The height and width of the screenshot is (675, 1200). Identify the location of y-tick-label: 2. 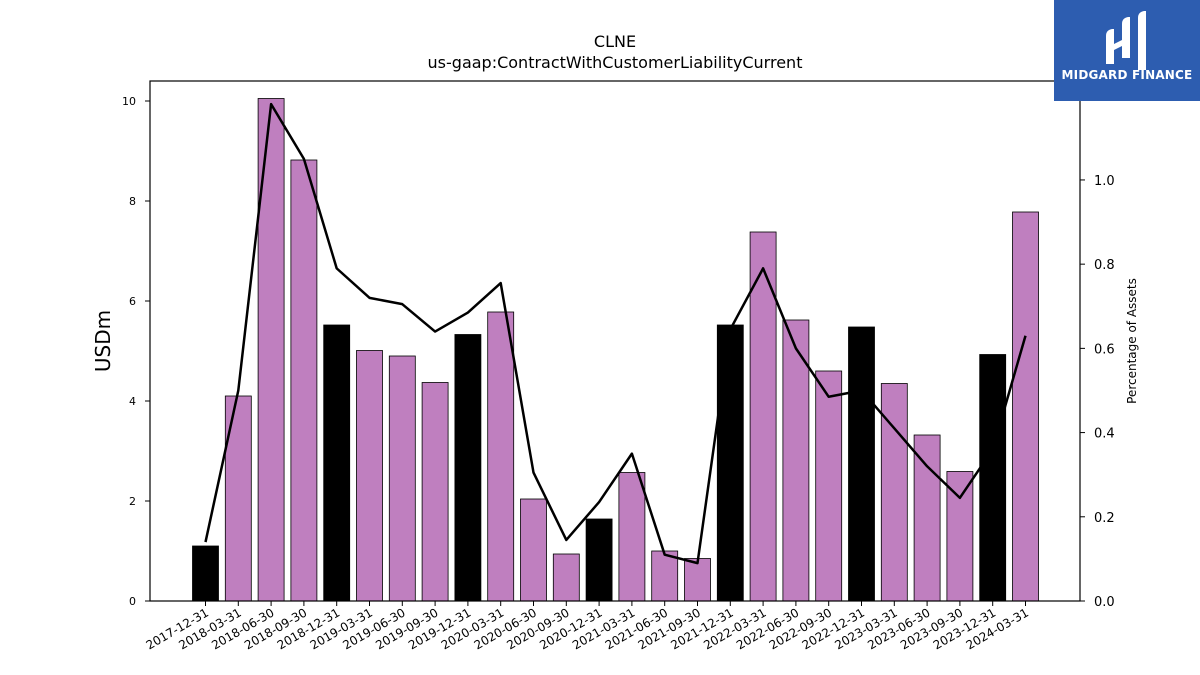
(132, 501).